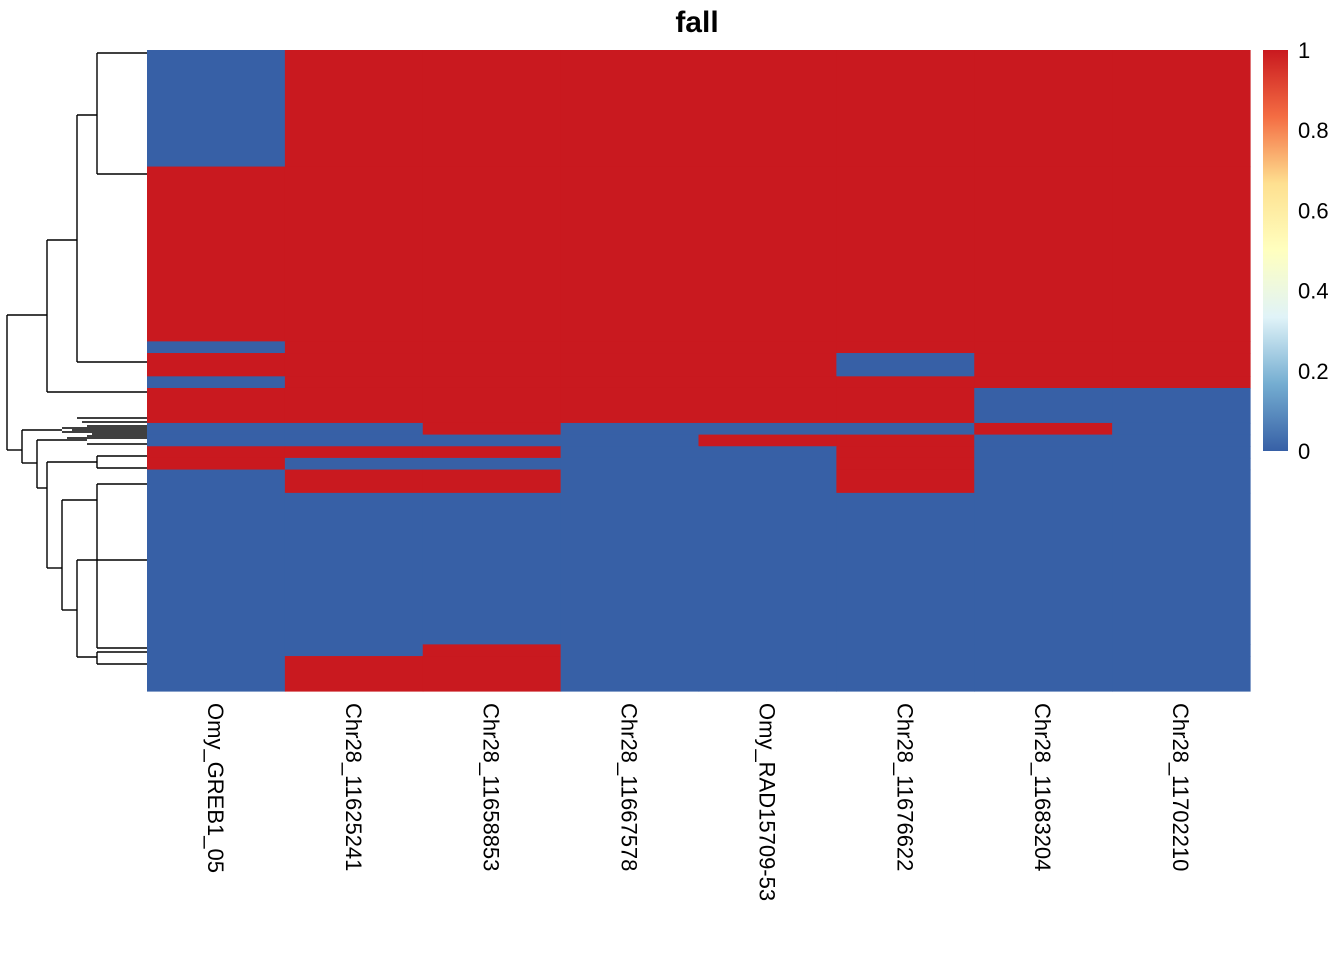 The height and width of the screenshot is (960, 1344). Describe the element at coordinates (766, 802) in the screenshot. I see `column-label: Omy_RAD15709-53` at that location.